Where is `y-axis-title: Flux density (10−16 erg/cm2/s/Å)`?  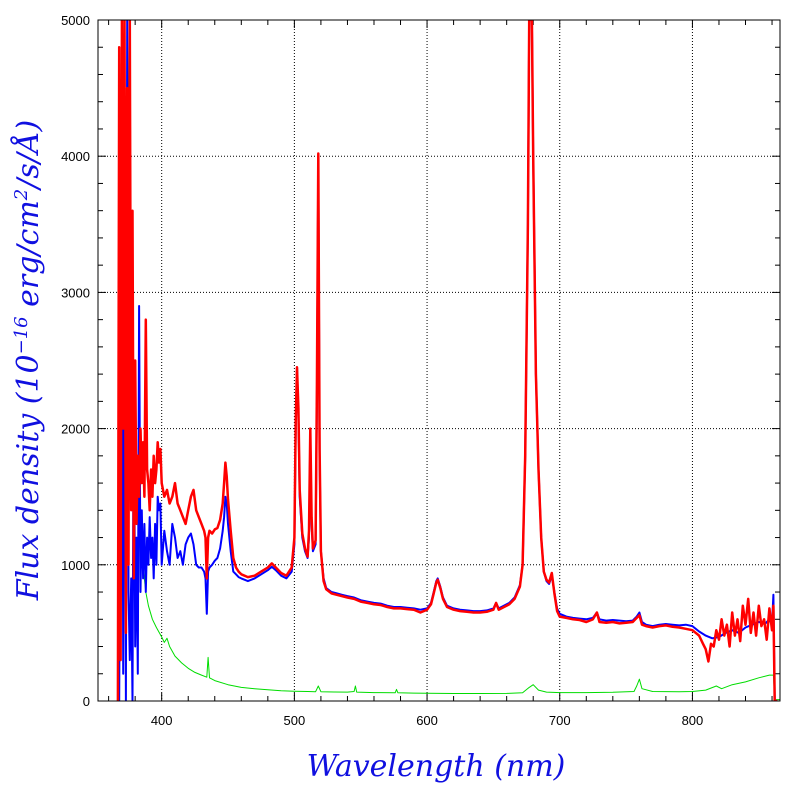 y-axis-title: Flux density (10−16 erg/cm2/s/Å) is located at coordinates (28, 361).